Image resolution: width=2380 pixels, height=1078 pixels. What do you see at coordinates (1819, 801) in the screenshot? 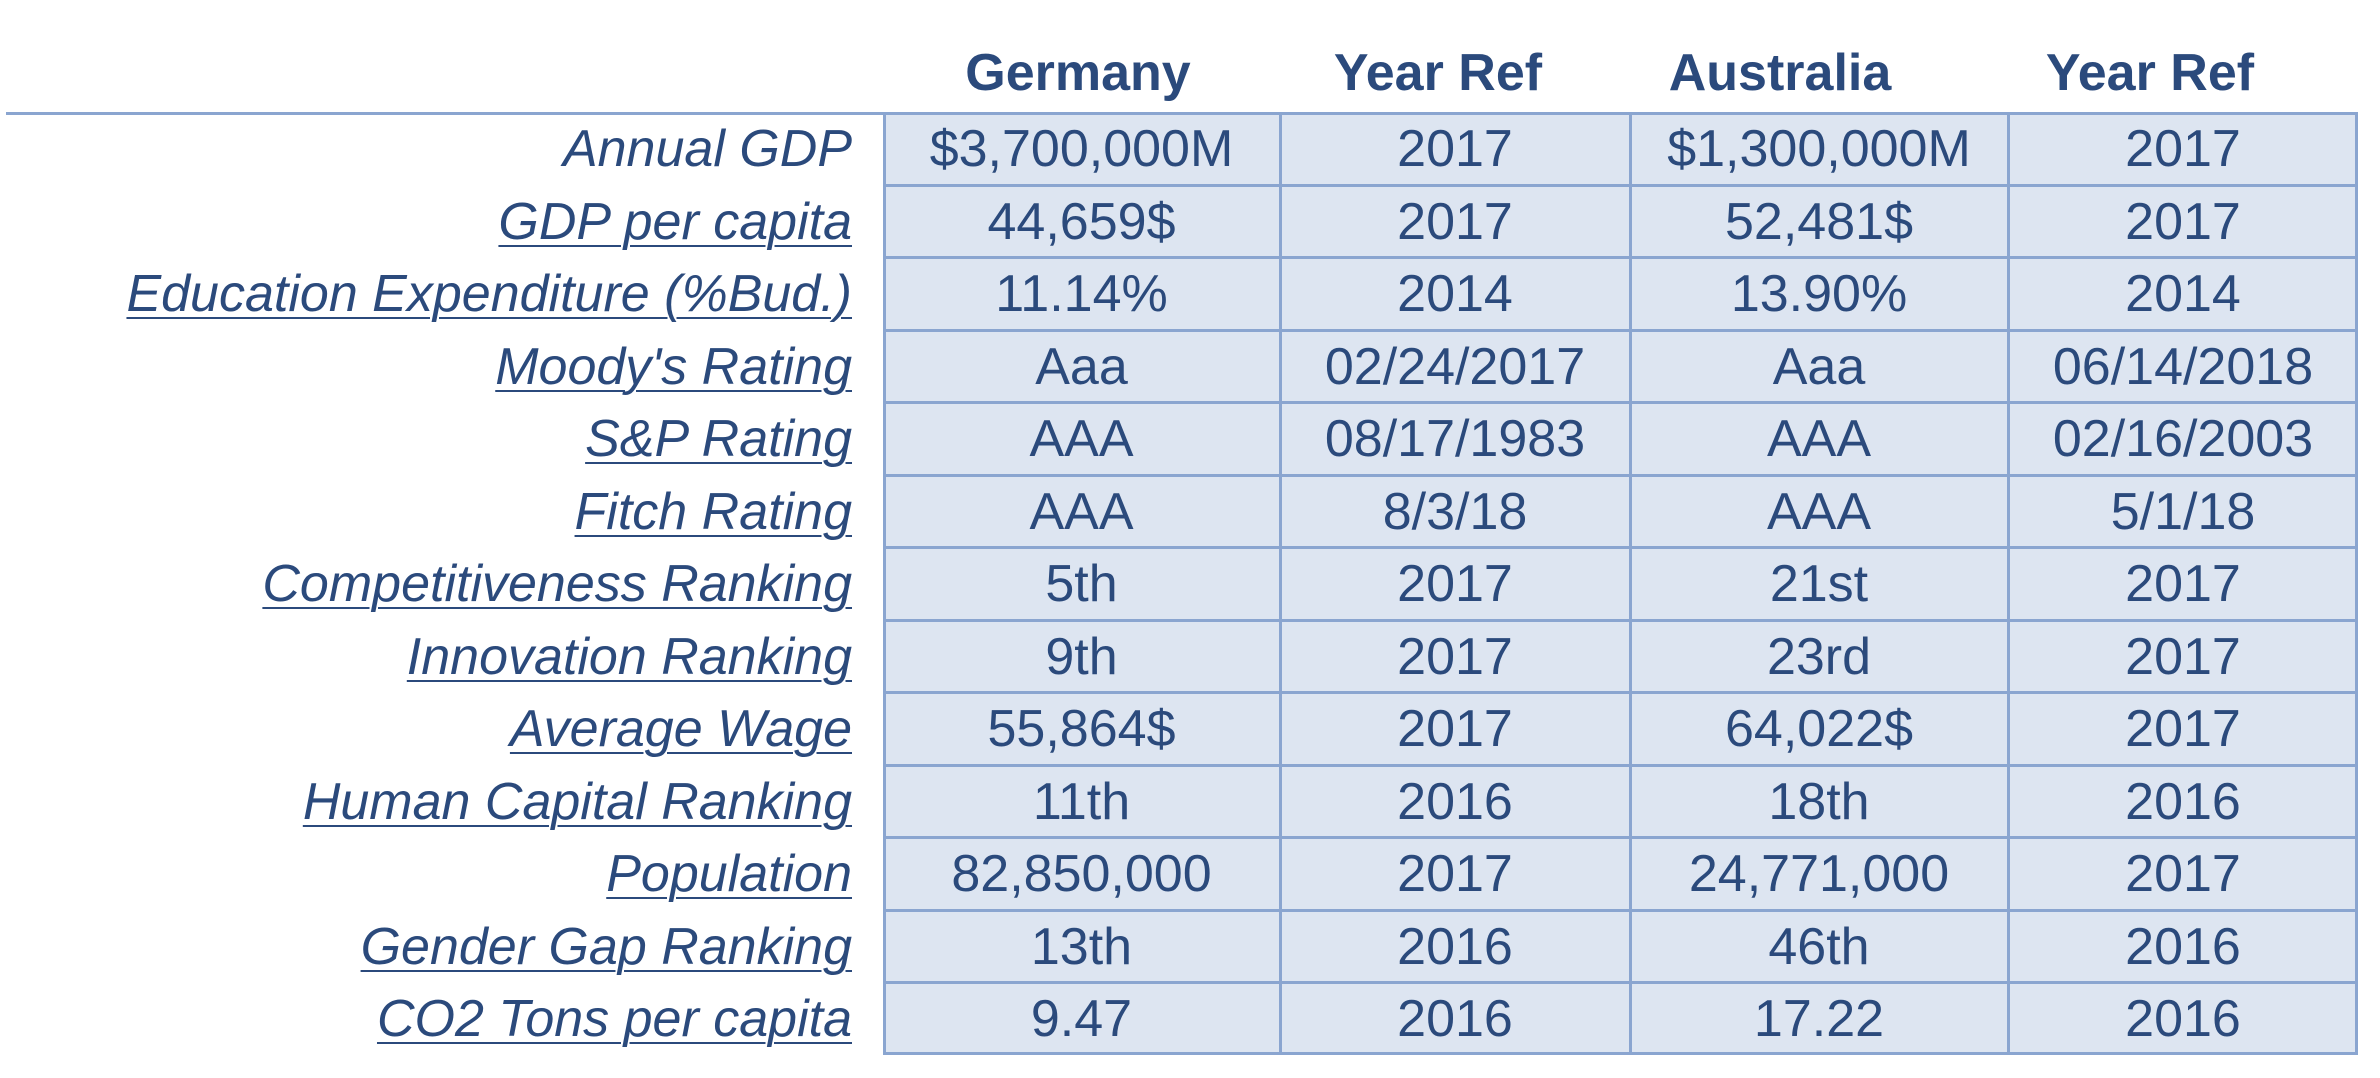
I see `cell-australia: 18th` at bounding box center [1819, 801].